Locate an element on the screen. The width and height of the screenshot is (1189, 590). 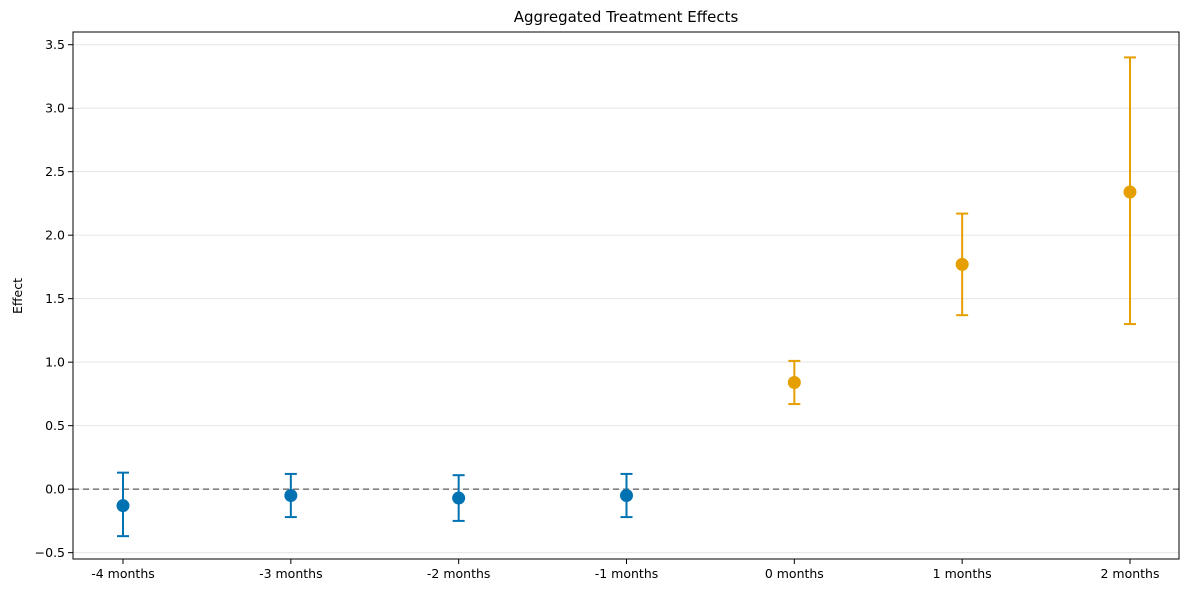
x-tick-label: 1 months is located at coordinates (962, 573).